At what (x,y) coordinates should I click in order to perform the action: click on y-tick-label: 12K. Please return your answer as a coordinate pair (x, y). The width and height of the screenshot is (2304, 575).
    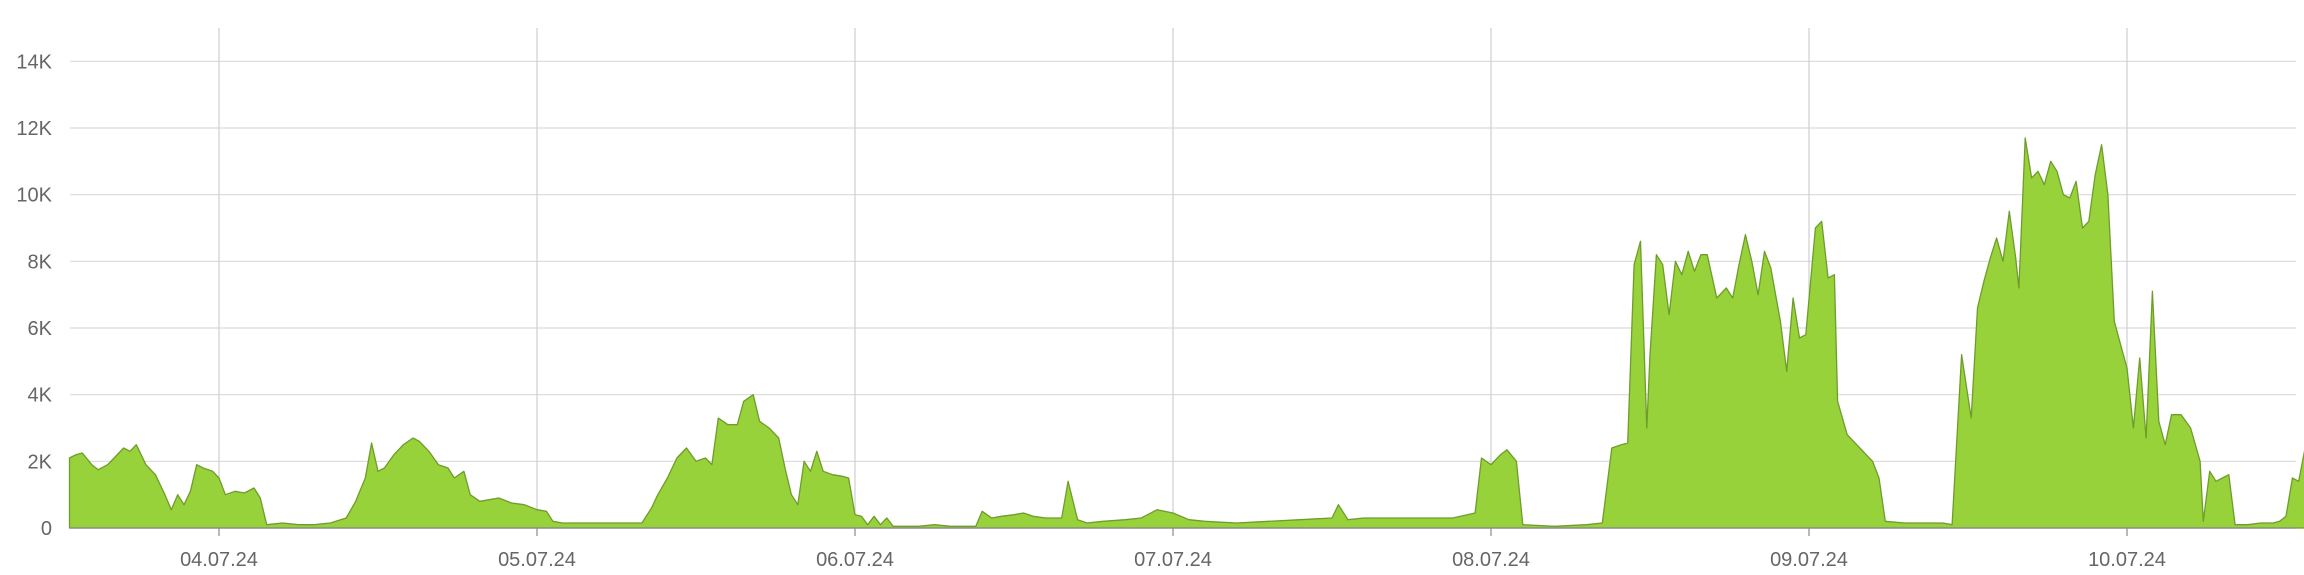
    Looking at the image, I should click on (34, 129).